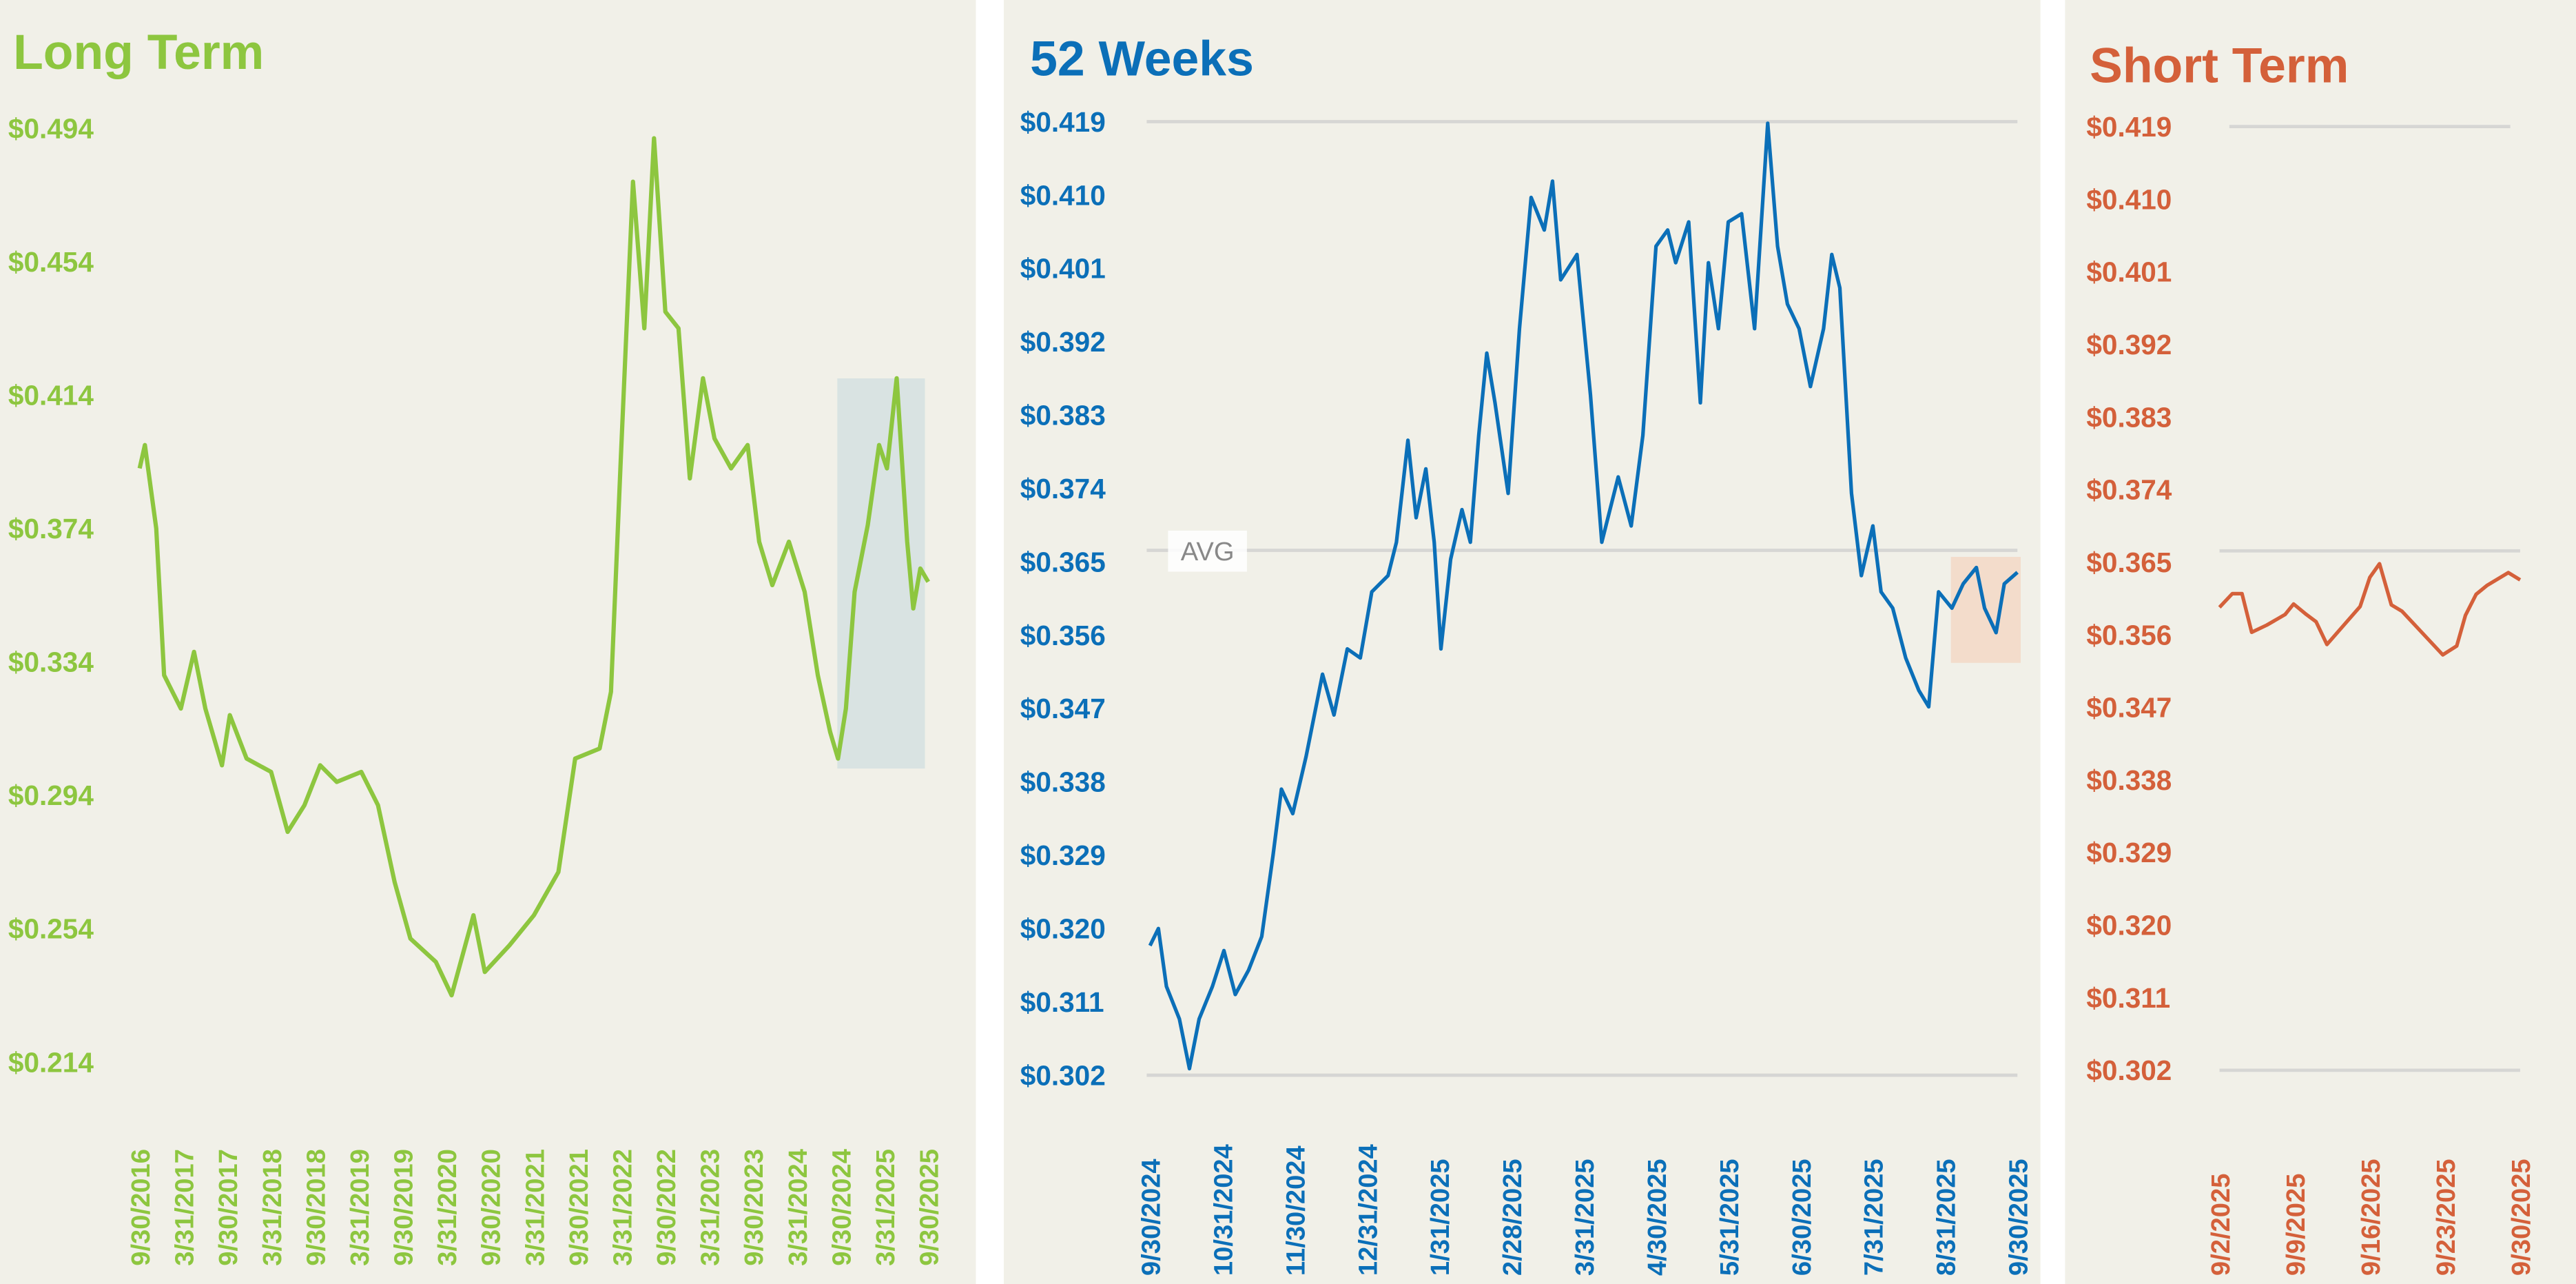 The height and width of the screenshot is (1284, 2576). What do you see at coordinates (51, 1062) in the screenshot?
I see `y-tick-label: $0.214` at bounding box center [51, 1062].